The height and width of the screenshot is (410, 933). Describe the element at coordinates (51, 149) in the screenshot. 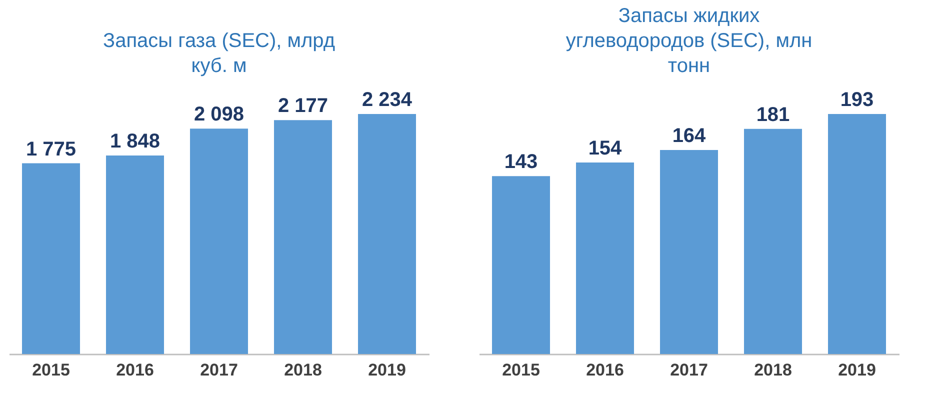

I see `data-label: 1 775` at that location.